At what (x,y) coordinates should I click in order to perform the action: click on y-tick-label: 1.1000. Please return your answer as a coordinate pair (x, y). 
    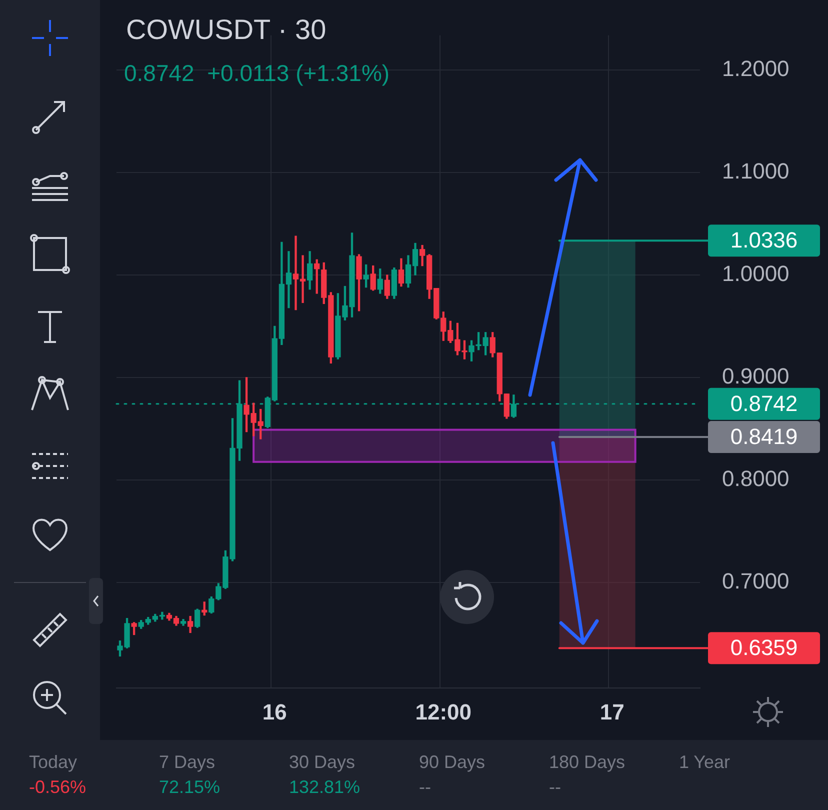
    Looking at the image, I should click on (756, 171).